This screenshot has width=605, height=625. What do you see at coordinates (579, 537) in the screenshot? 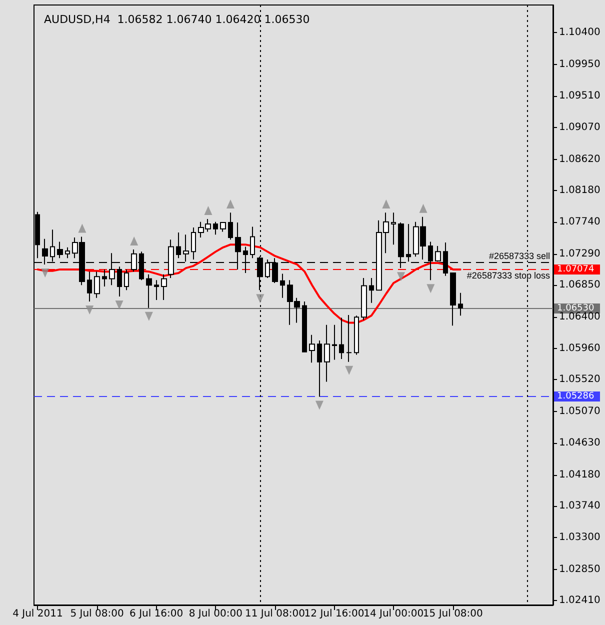
I see `y-tick-label: 1.03300` at bounding box center [579, 537].